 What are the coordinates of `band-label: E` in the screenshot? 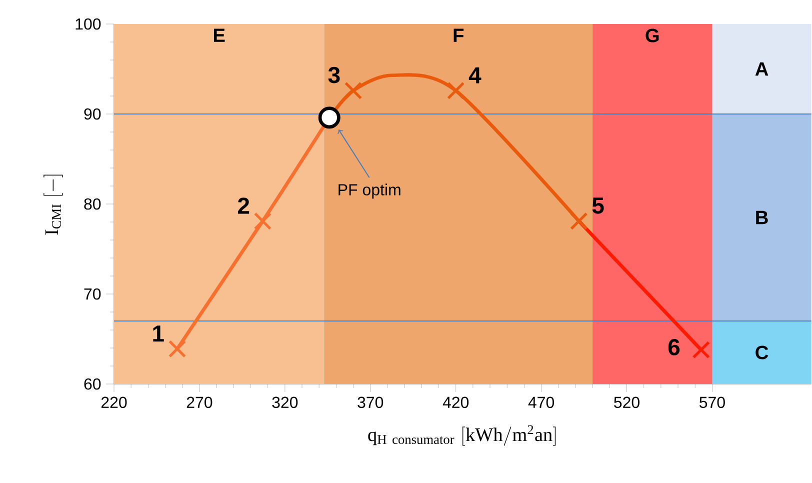 It's located at (219, 35).